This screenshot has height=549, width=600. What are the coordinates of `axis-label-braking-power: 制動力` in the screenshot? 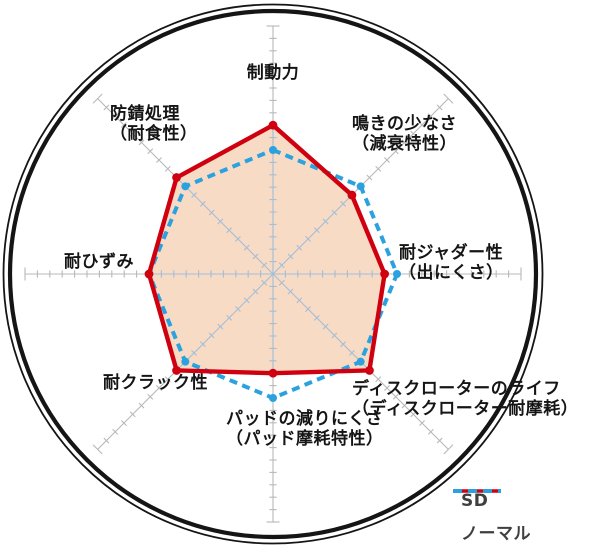 It's located at (273, 73).